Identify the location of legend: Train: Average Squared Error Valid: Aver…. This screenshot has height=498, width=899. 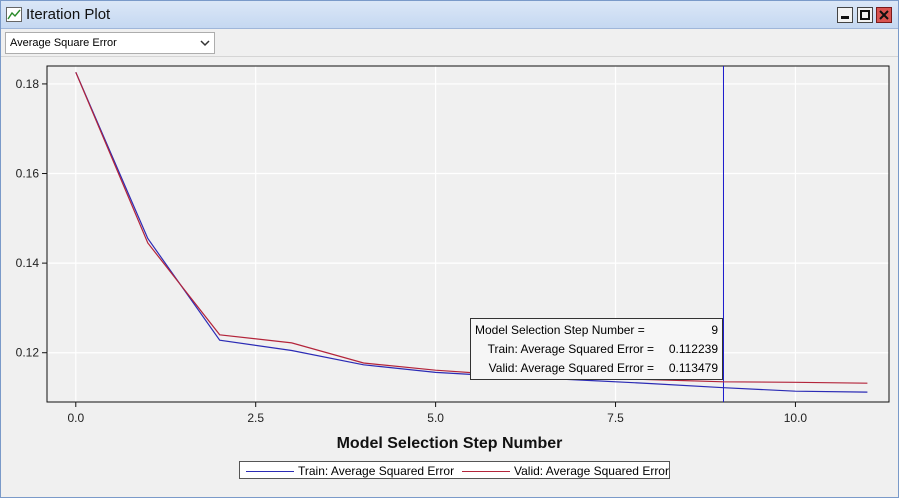
(454, 470).